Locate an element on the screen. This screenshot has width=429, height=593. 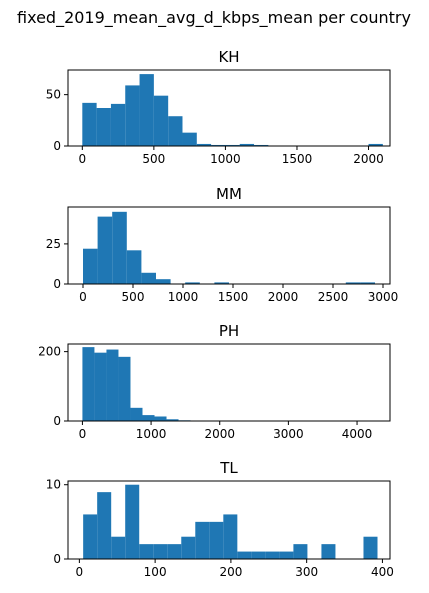
x-tick-label: 100 is located at coordinates (155, 572).